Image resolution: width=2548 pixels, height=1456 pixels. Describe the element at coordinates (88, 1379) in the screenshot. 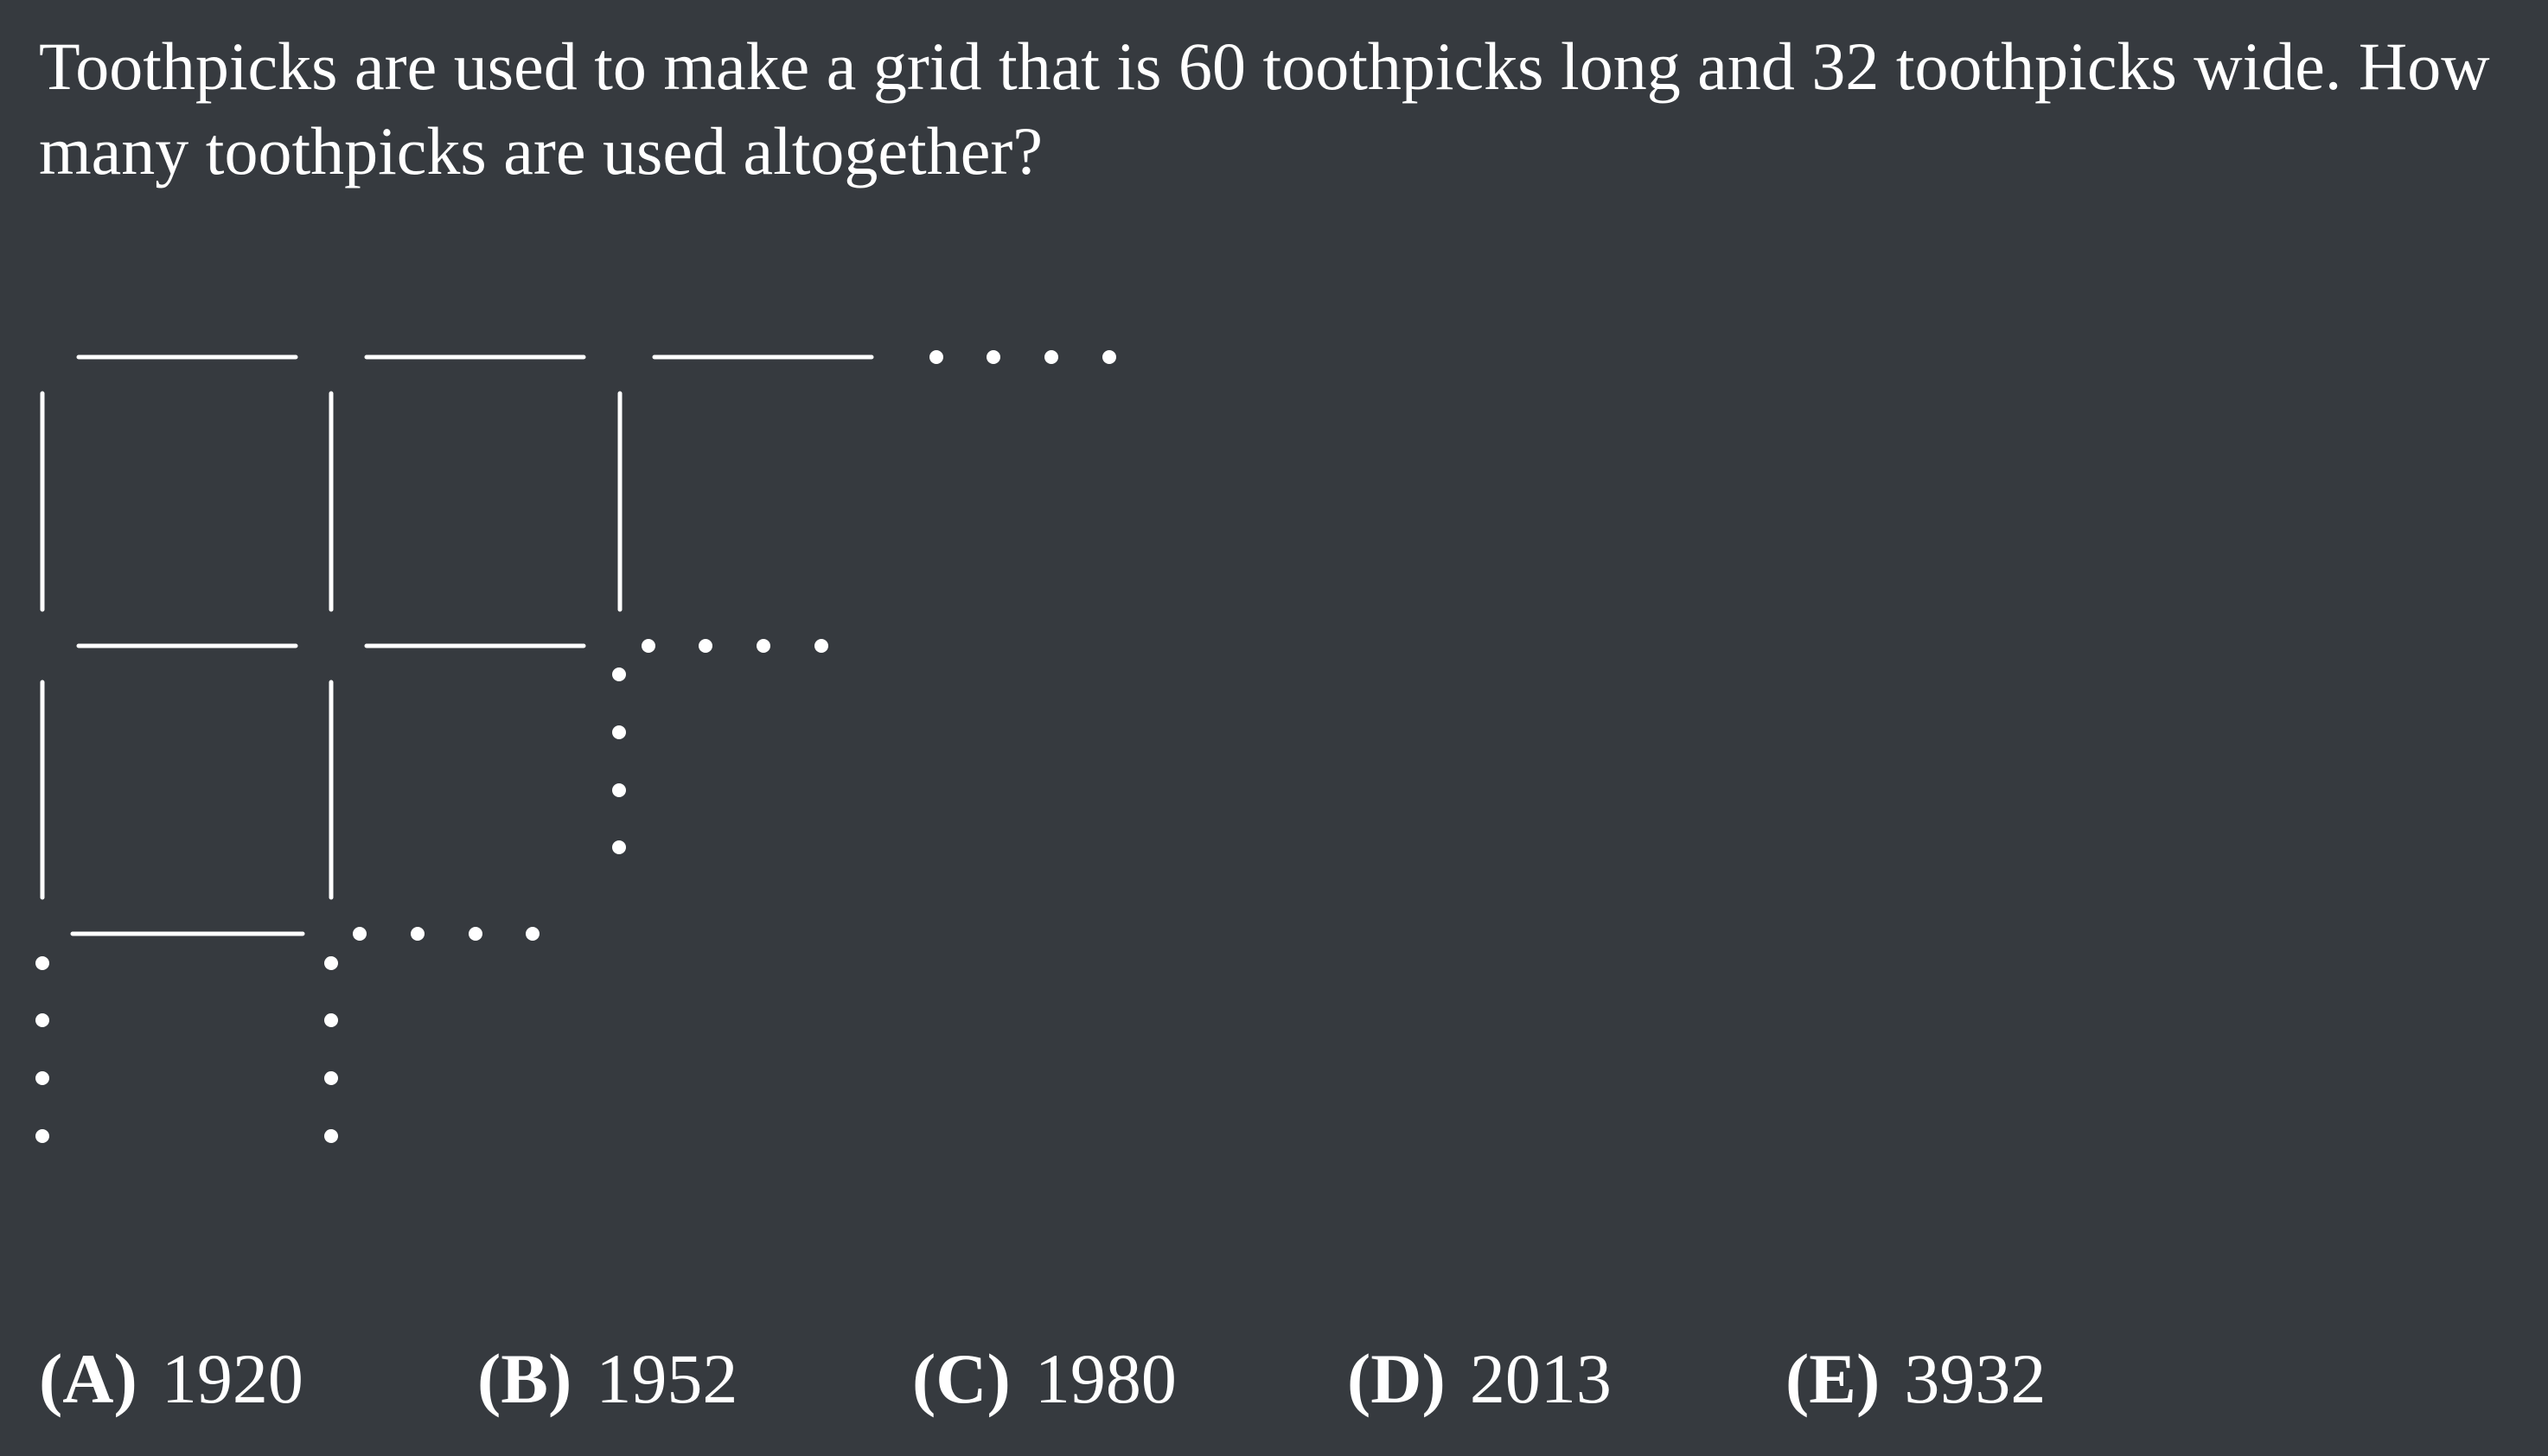

I see `choice-letter: (A)` at that location.